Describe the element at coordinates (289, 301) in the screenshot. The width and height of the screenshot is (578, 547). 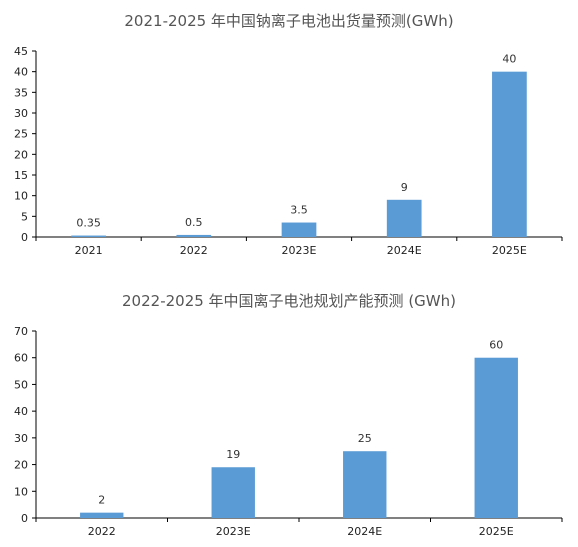
I see `chart-title: 2022-2025 年中国离子电池规划产能预测 (GWh)` at that location.